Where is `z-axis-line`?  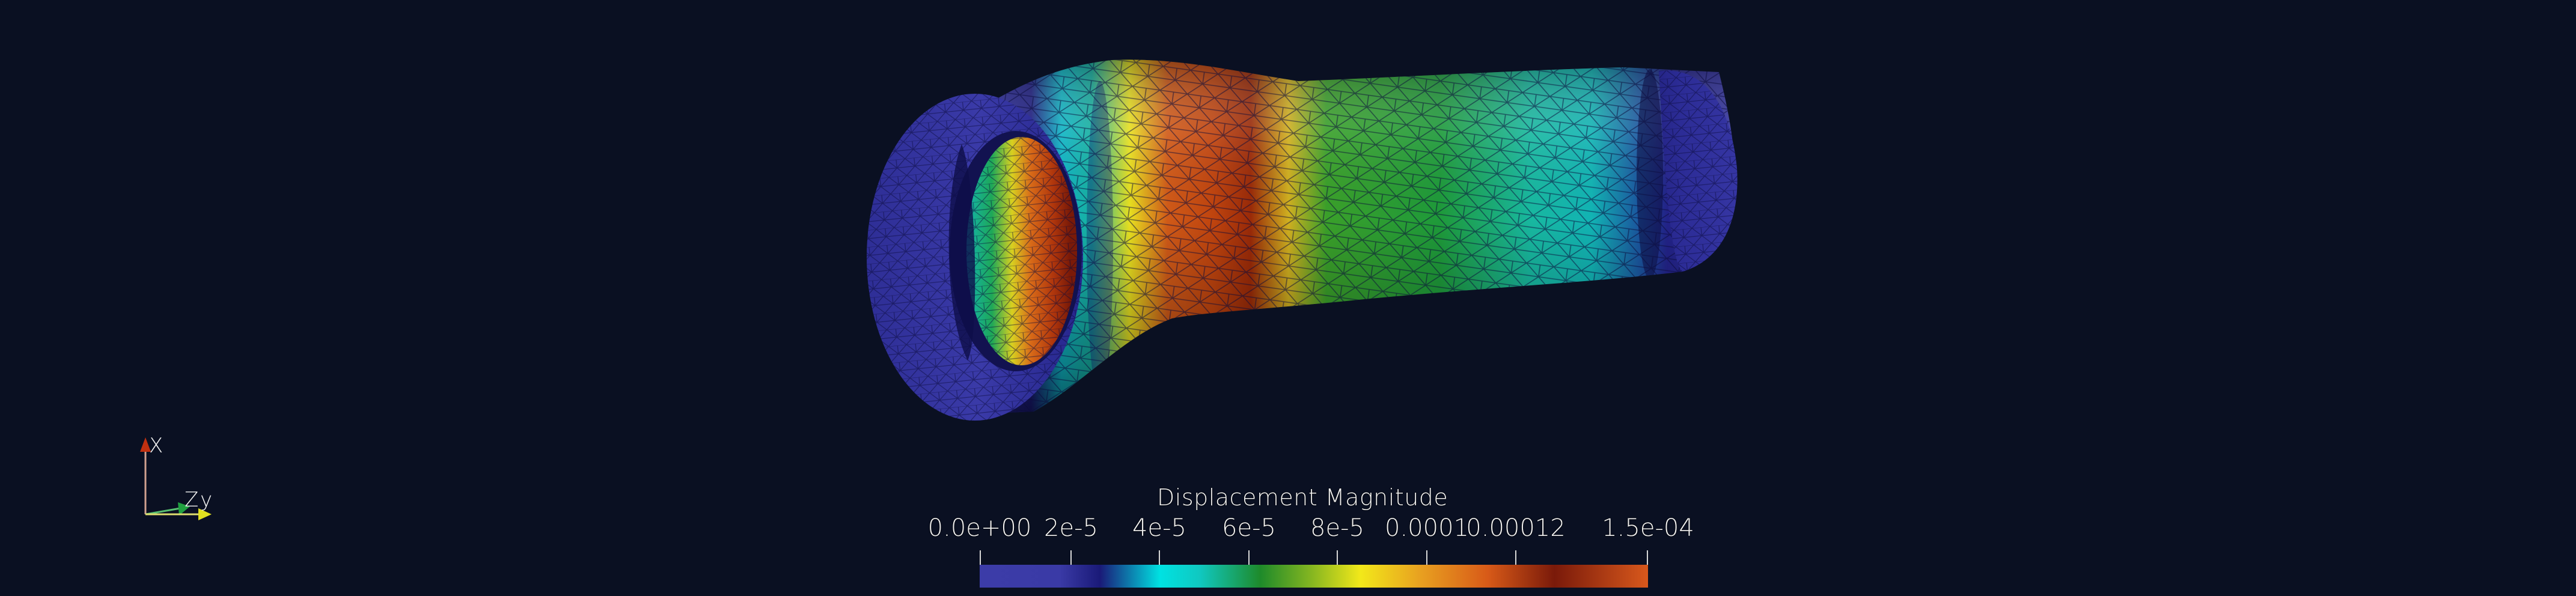 z-axis-line is located at coordinates (163, 511).